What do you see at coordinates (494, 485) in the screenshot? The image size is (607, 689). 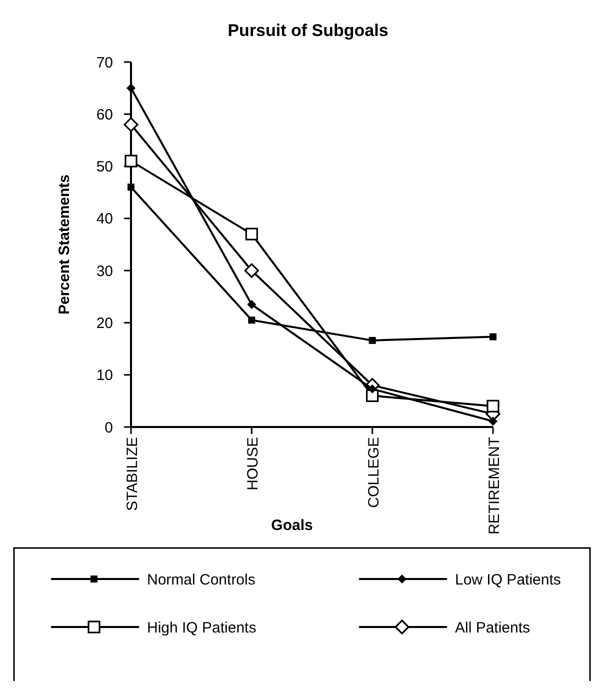 I see `x-tick-label: RETIREMENT` at bounding box center [494, 485].